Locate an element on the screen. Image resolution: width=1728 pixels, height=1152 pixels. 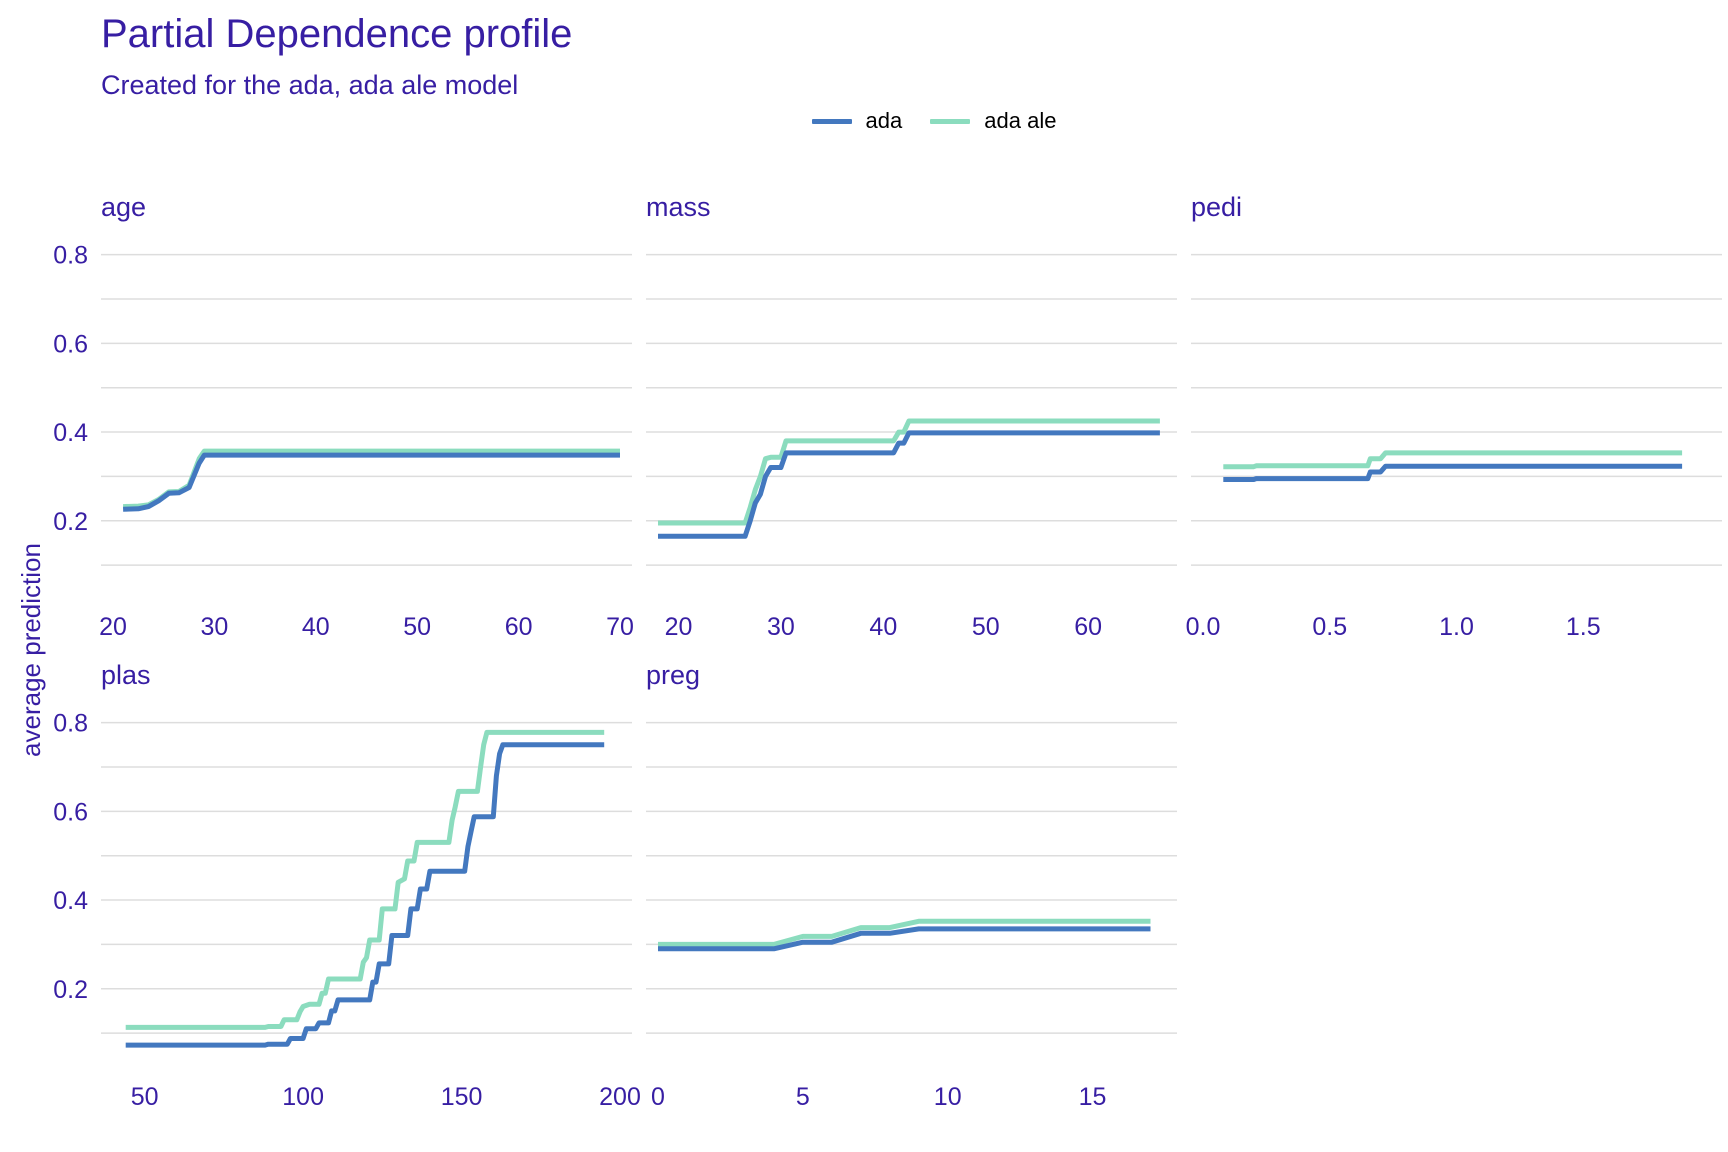
legend-item-ada-ale: ada ale is located at coordinates (993, 121).